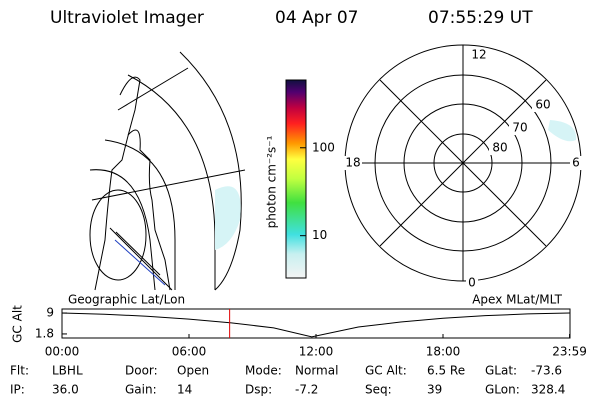 This screenshot has width=600, height=400. Describe the element at coordinates (65, 390) in the screenshot. I see `field-value: 36.0` at that location.